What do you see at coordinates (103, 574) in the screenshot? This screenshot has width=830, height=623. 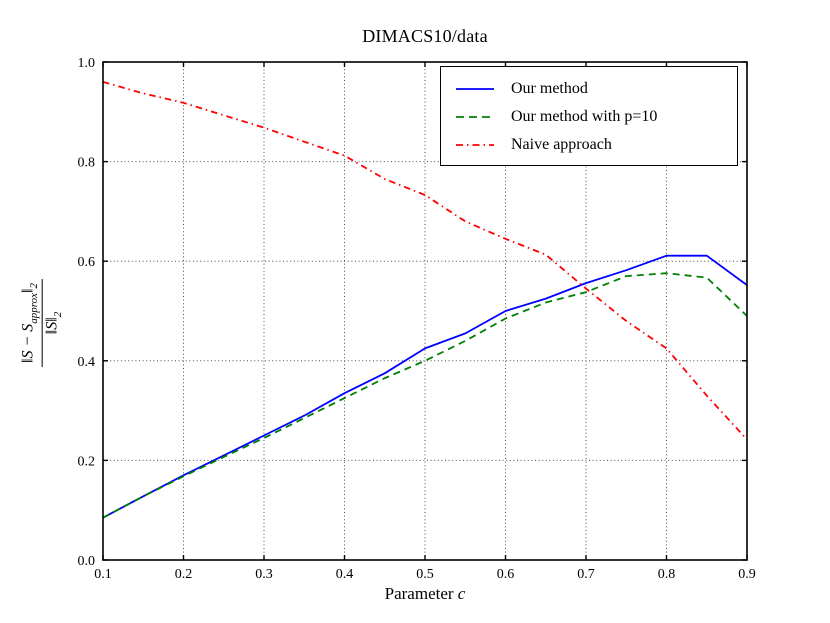 I see `x-tick-label: 0.1` at bounding box center [103, 574].